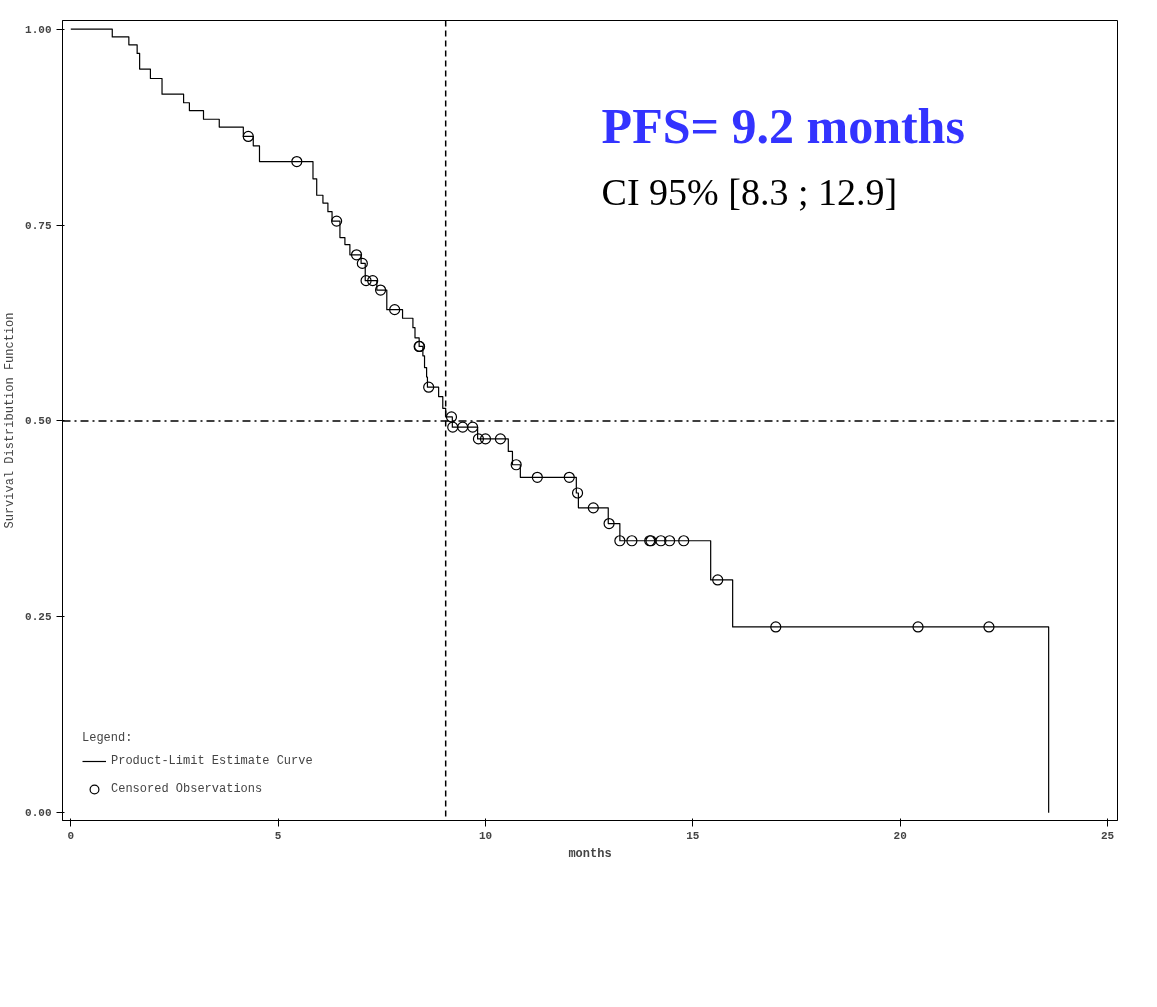 The width and height of the screenshot is (1157, 1007). Describe the element at coordinates (38, 813) in the screenshot. I see `y-tick-label: 0.00` at that location.